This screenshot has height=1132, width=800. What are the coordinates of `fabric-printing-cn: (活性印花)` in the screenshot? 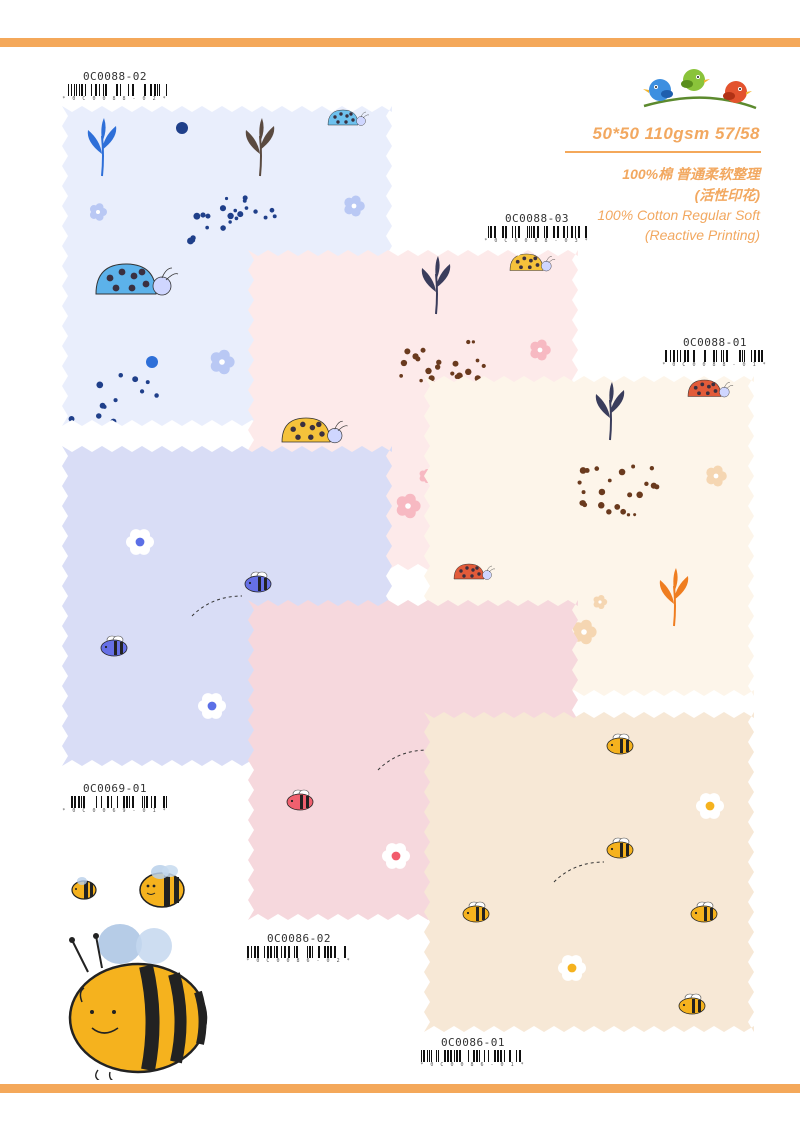 It's located at (727, 195).